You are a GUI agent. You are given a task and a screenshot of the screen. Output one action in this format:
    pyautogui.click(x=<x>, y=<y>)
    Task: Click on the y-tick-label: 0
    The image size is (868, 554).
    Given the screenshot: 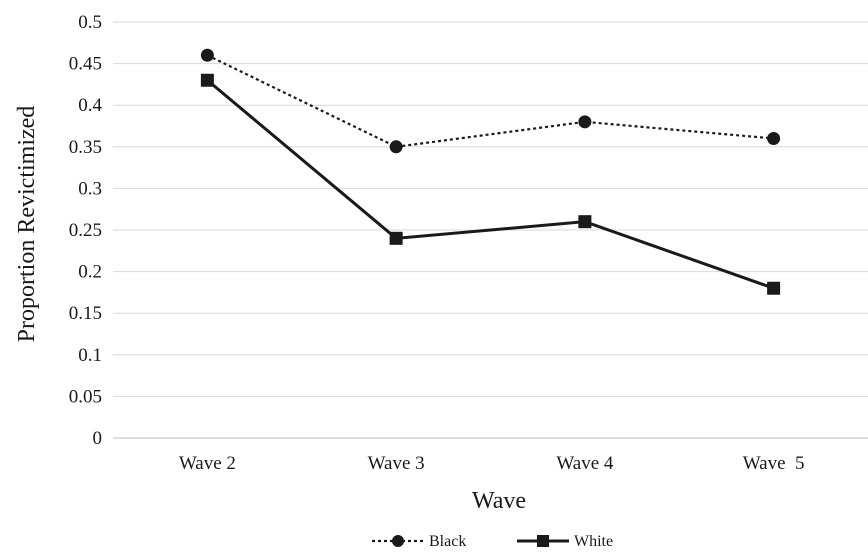 What is the action you would take?
    pyautogui.click(x=98, y=438)
    